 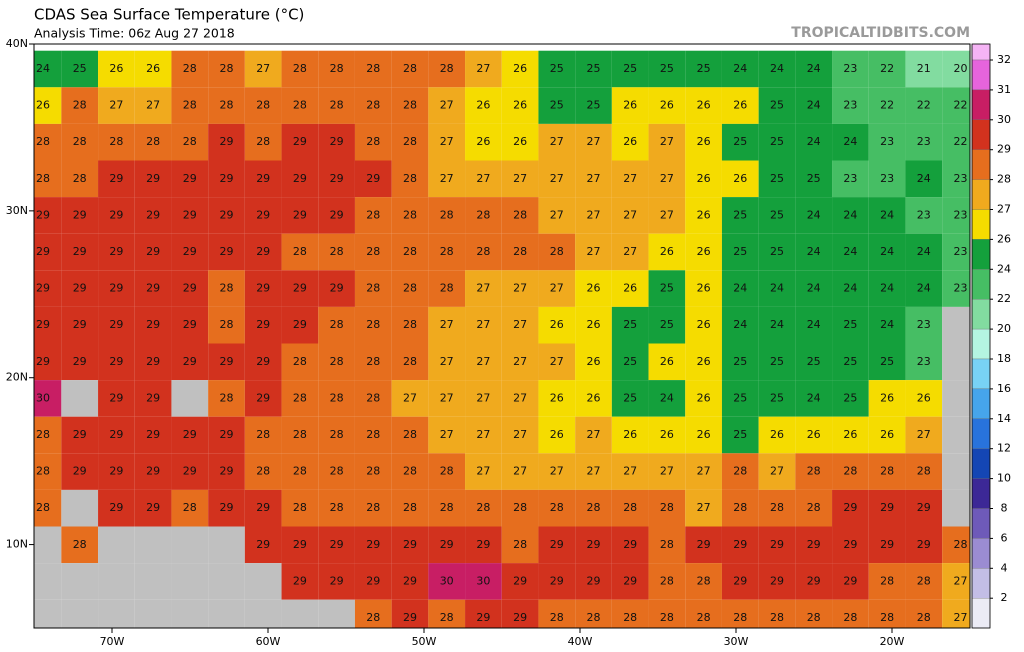 What do you see at coordinates (43, 397) in the screenshot?
I see `sst-value: 30` at bounding box center [43, 397].